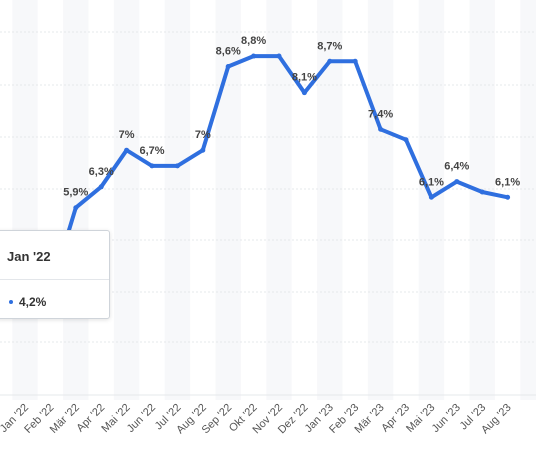 This screenshot has height=458, width=536. What do you see at coordinates (380, 114) in the screenshot?
I see `data-label: 7,4%` at bounding box center [380, 114].